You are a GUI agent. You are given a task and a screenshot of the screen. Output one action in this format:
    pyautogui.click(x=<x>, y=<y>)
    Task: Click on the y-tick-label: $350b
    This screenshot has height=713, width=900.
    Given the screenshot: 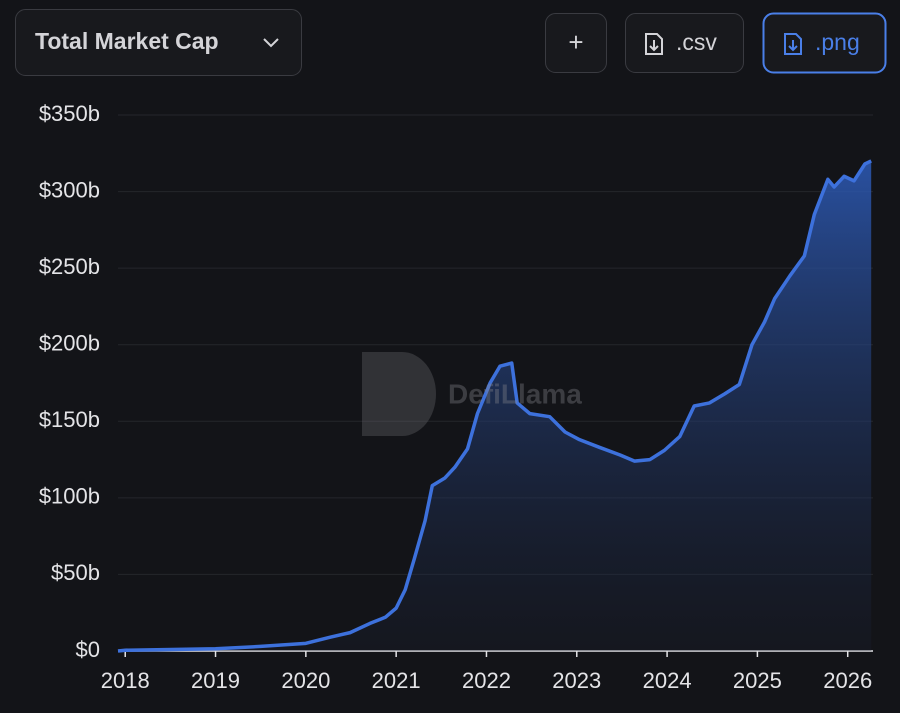 What is the action you would take?
    pyautogui.click(x=69, y=113)
    